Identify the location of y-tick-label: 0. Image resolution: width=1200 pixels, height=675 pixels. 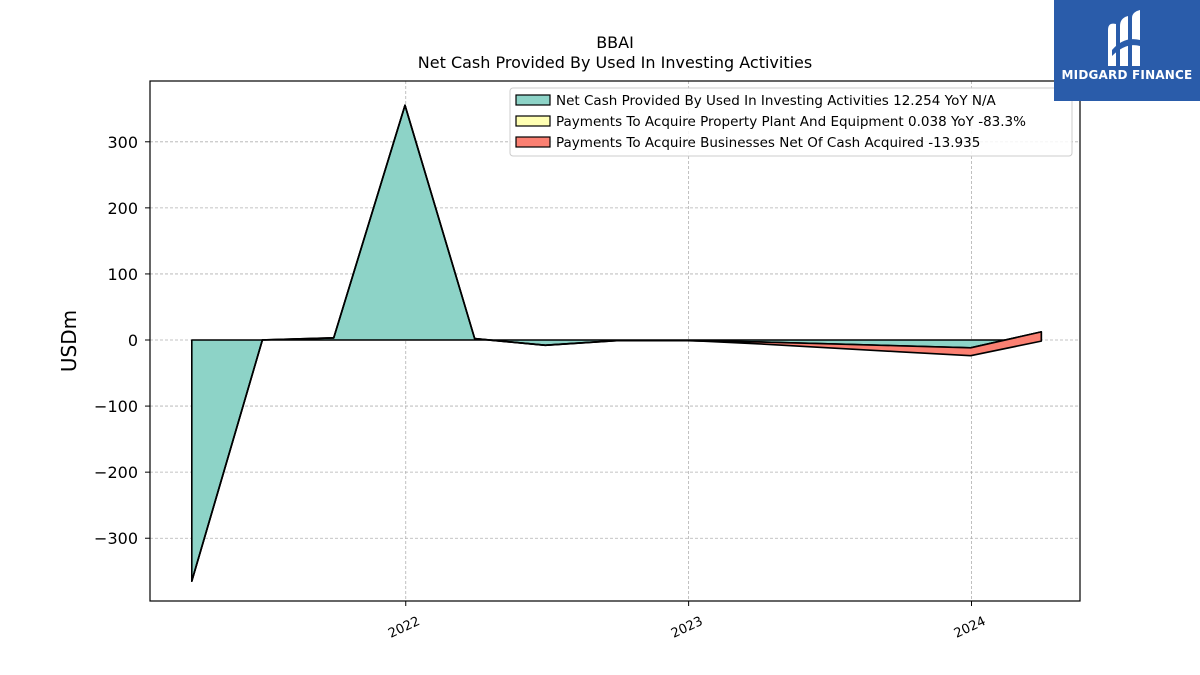
(133, 340).